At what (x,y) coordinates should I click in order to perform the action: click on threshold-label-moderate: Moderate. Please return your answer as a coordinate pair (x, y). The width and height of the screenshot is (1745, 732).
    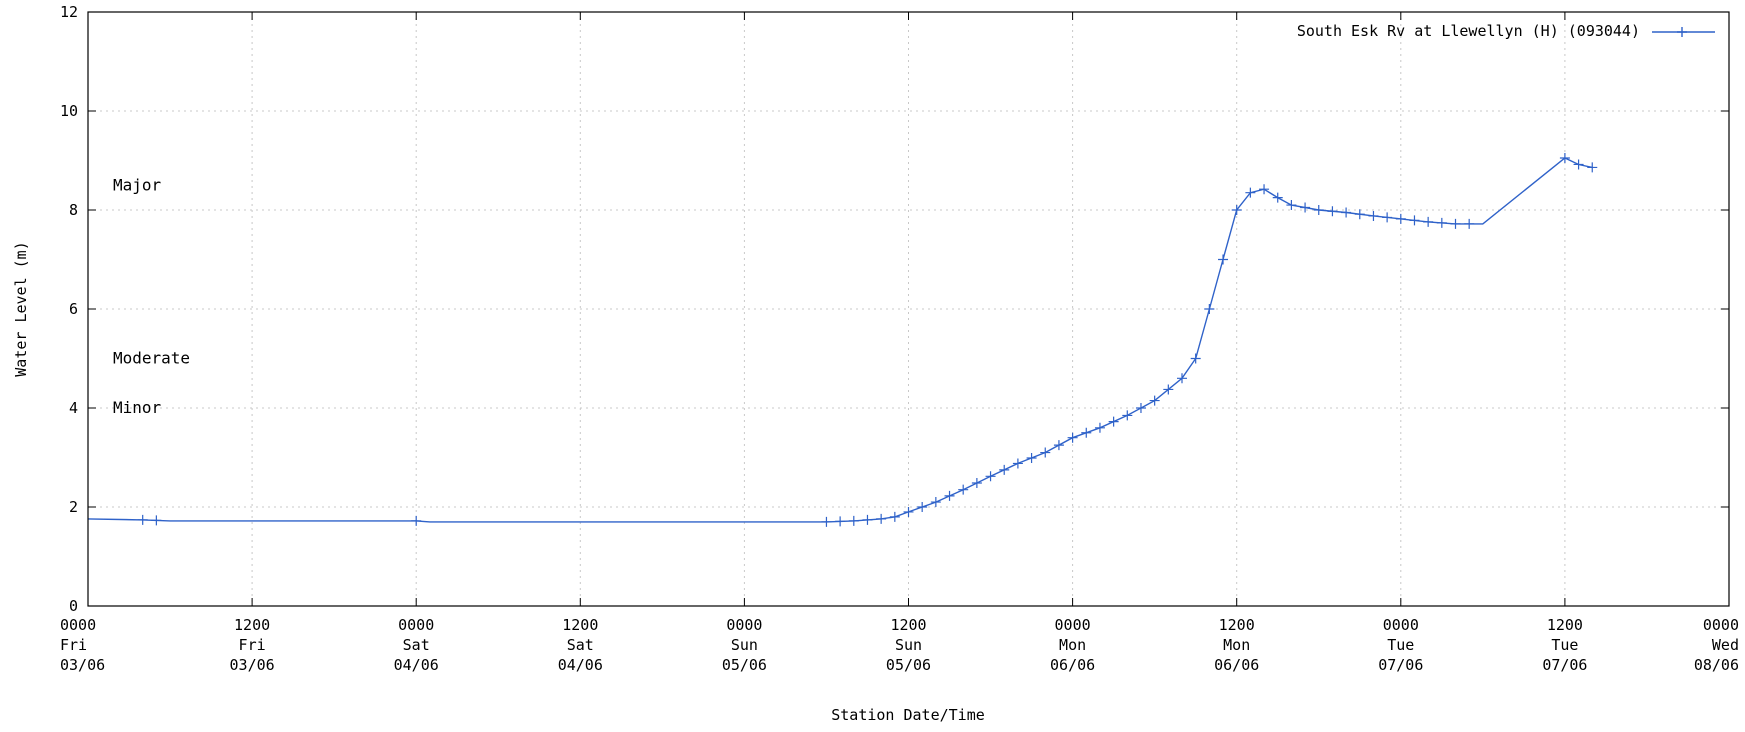
    Looking at the image, I should click on (151, 358).